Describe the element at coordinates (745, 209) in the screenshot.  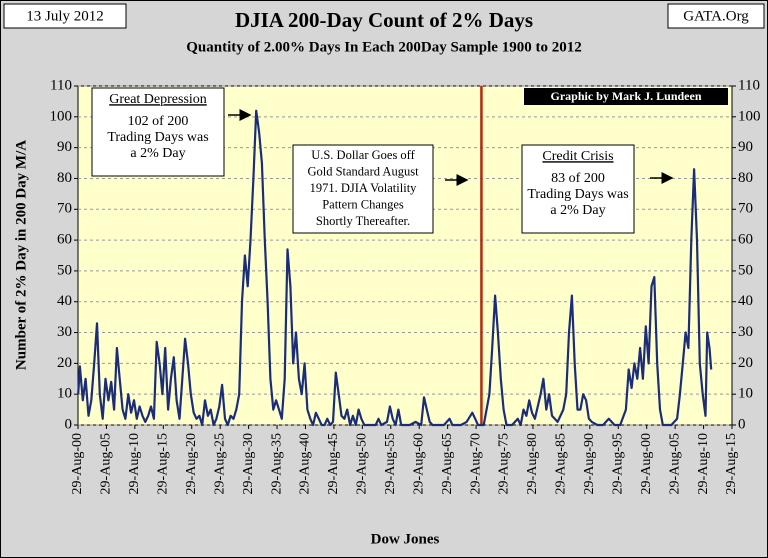
I see `y2-tick-label: 70` at that location.